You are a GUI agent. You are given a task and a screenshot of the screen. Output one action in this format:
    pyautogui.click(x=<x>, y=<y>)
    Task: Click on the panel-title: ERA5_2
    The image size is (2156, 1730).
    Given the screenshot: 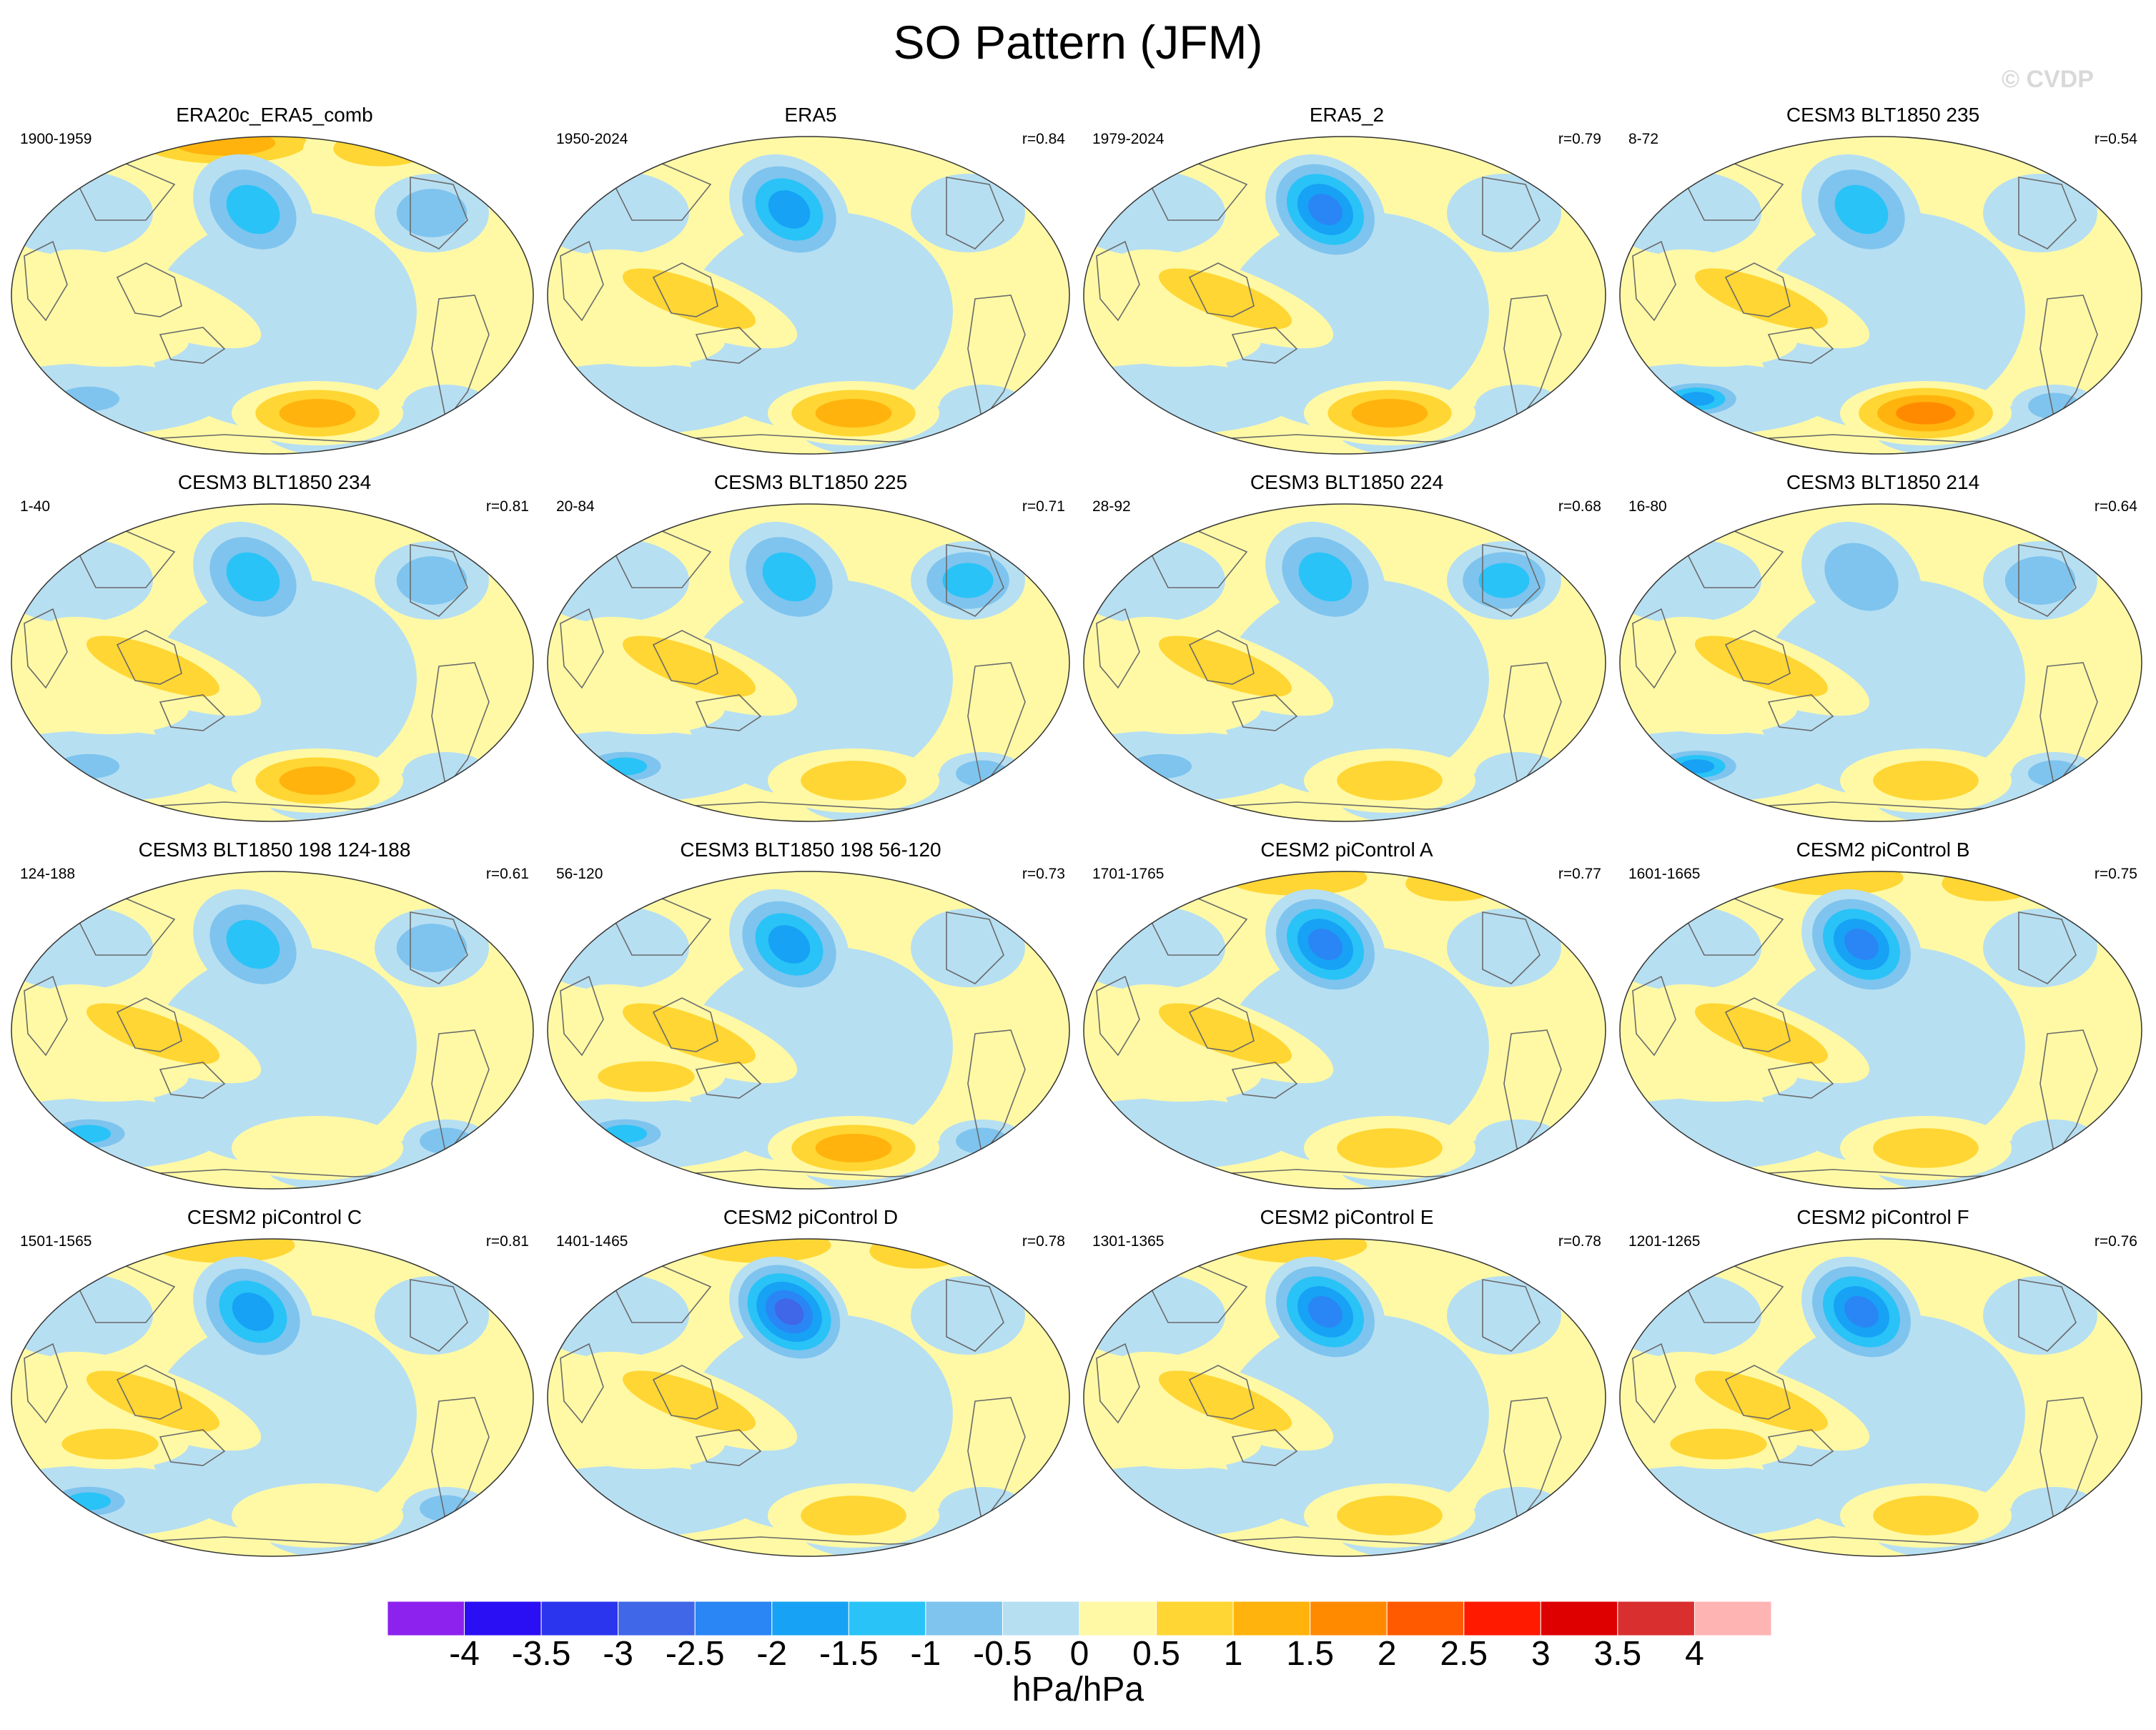 What is the action you would take?
    pyautogui.click(x=1347, y=115)
    